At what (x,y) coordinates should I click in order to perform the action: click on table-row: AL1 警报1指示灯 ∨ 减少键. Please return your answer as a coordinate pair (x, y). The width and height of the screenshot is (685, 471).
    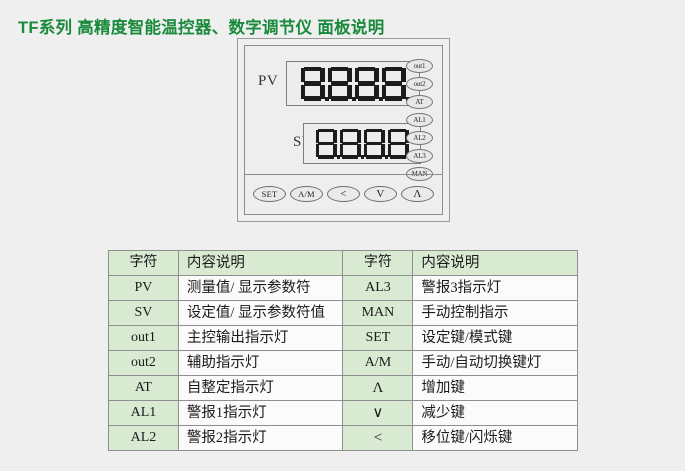
    Looking at the image, I should click on (343, 413).